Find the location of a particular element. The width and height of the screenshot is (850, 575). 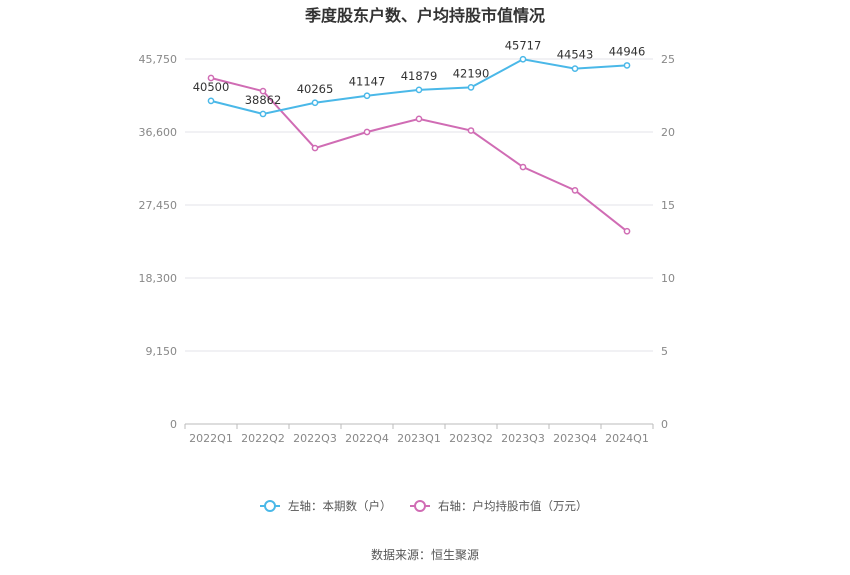

right-tick-label: 15 is located at coordinates (668, 205).